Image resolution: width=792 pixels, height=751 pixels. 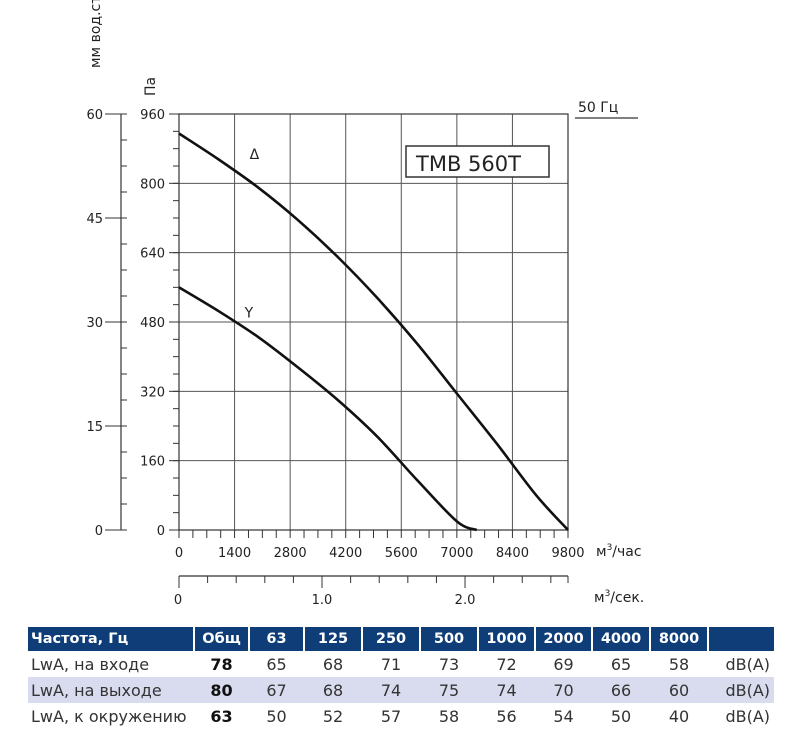 What do you see at coordinates (465, 600) in the screenshot?
I see `x2-tick-label: 2.0` at bounding box center [465, 600].